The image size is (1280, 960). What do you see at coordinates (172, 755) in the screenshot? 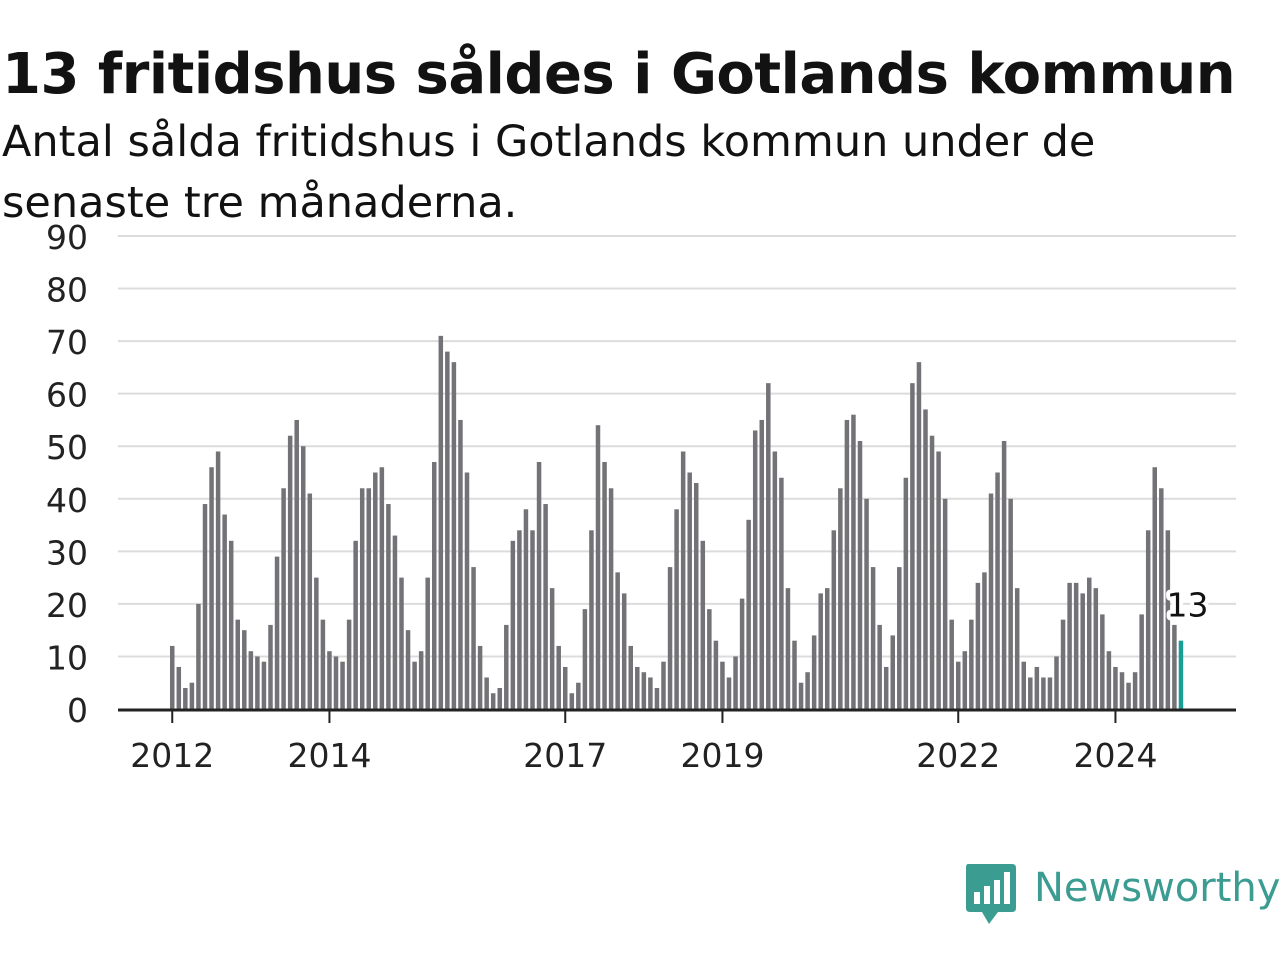
I see `x-tick-label: 2012` at bounding box center [172, 755].